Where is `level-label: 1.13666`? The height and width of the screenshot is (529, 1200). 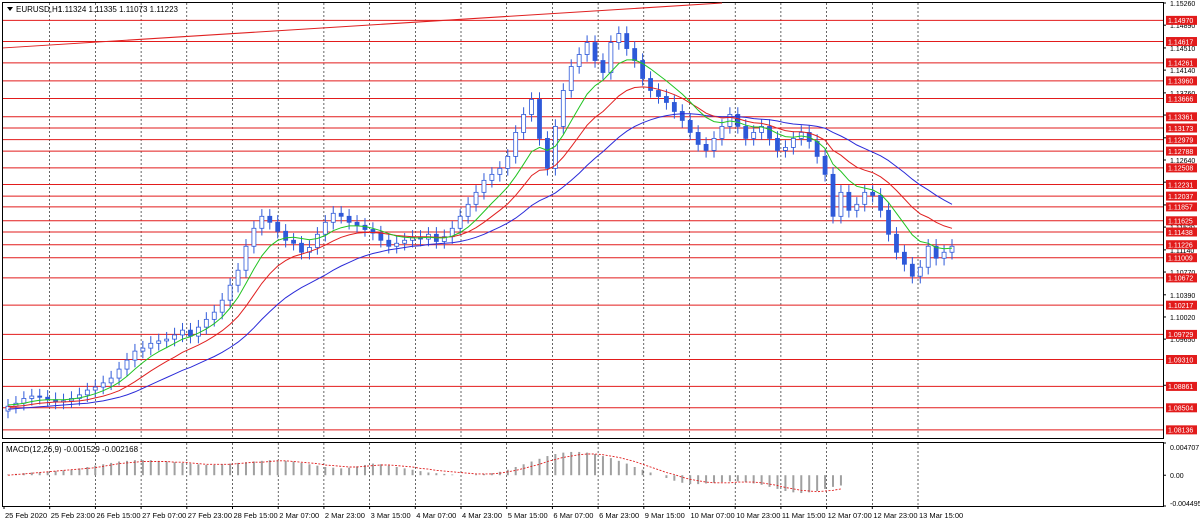
level-label: 1.13666 is located at coordinates (1180, 99).